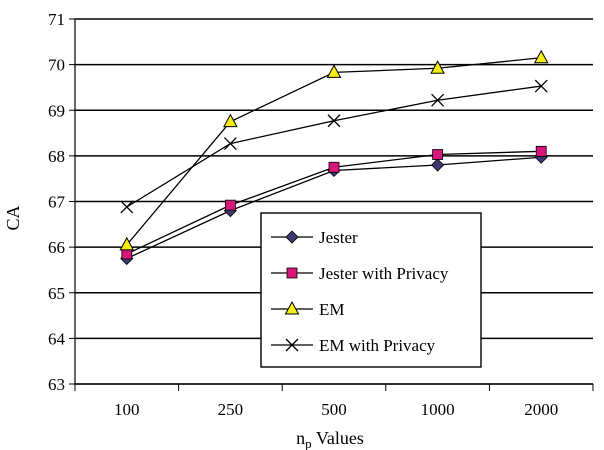  I want to click on legend-label: EM, so click(332, 309).